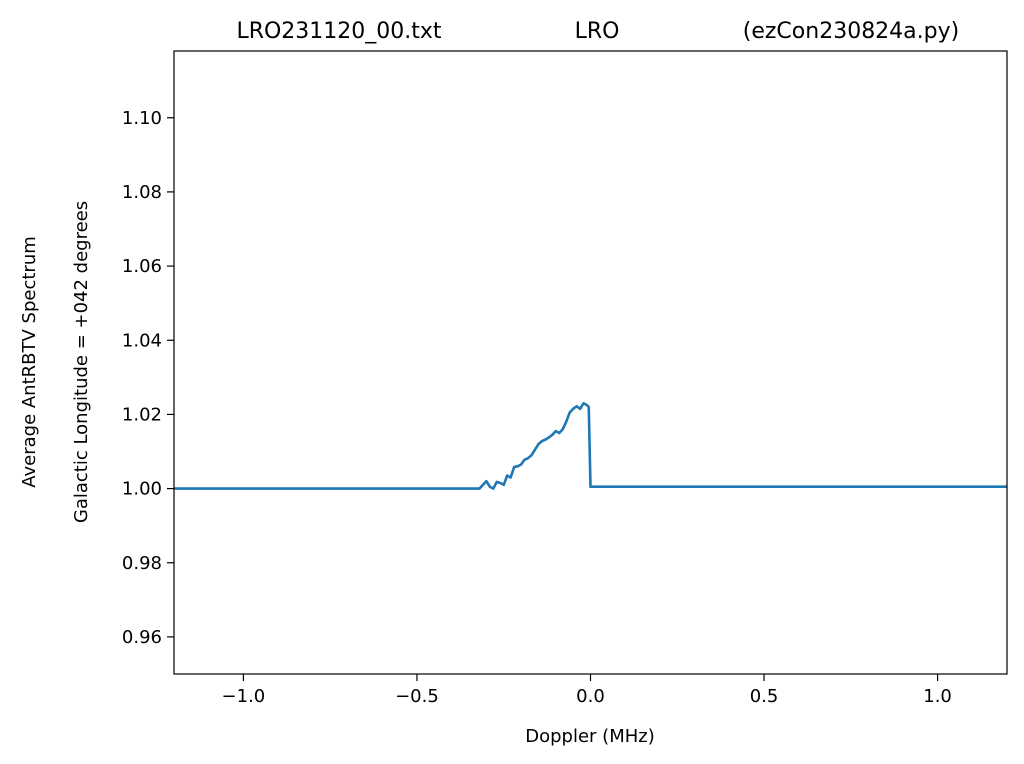  I want to click on y-tick-label: 1.06, so click(142, 266).